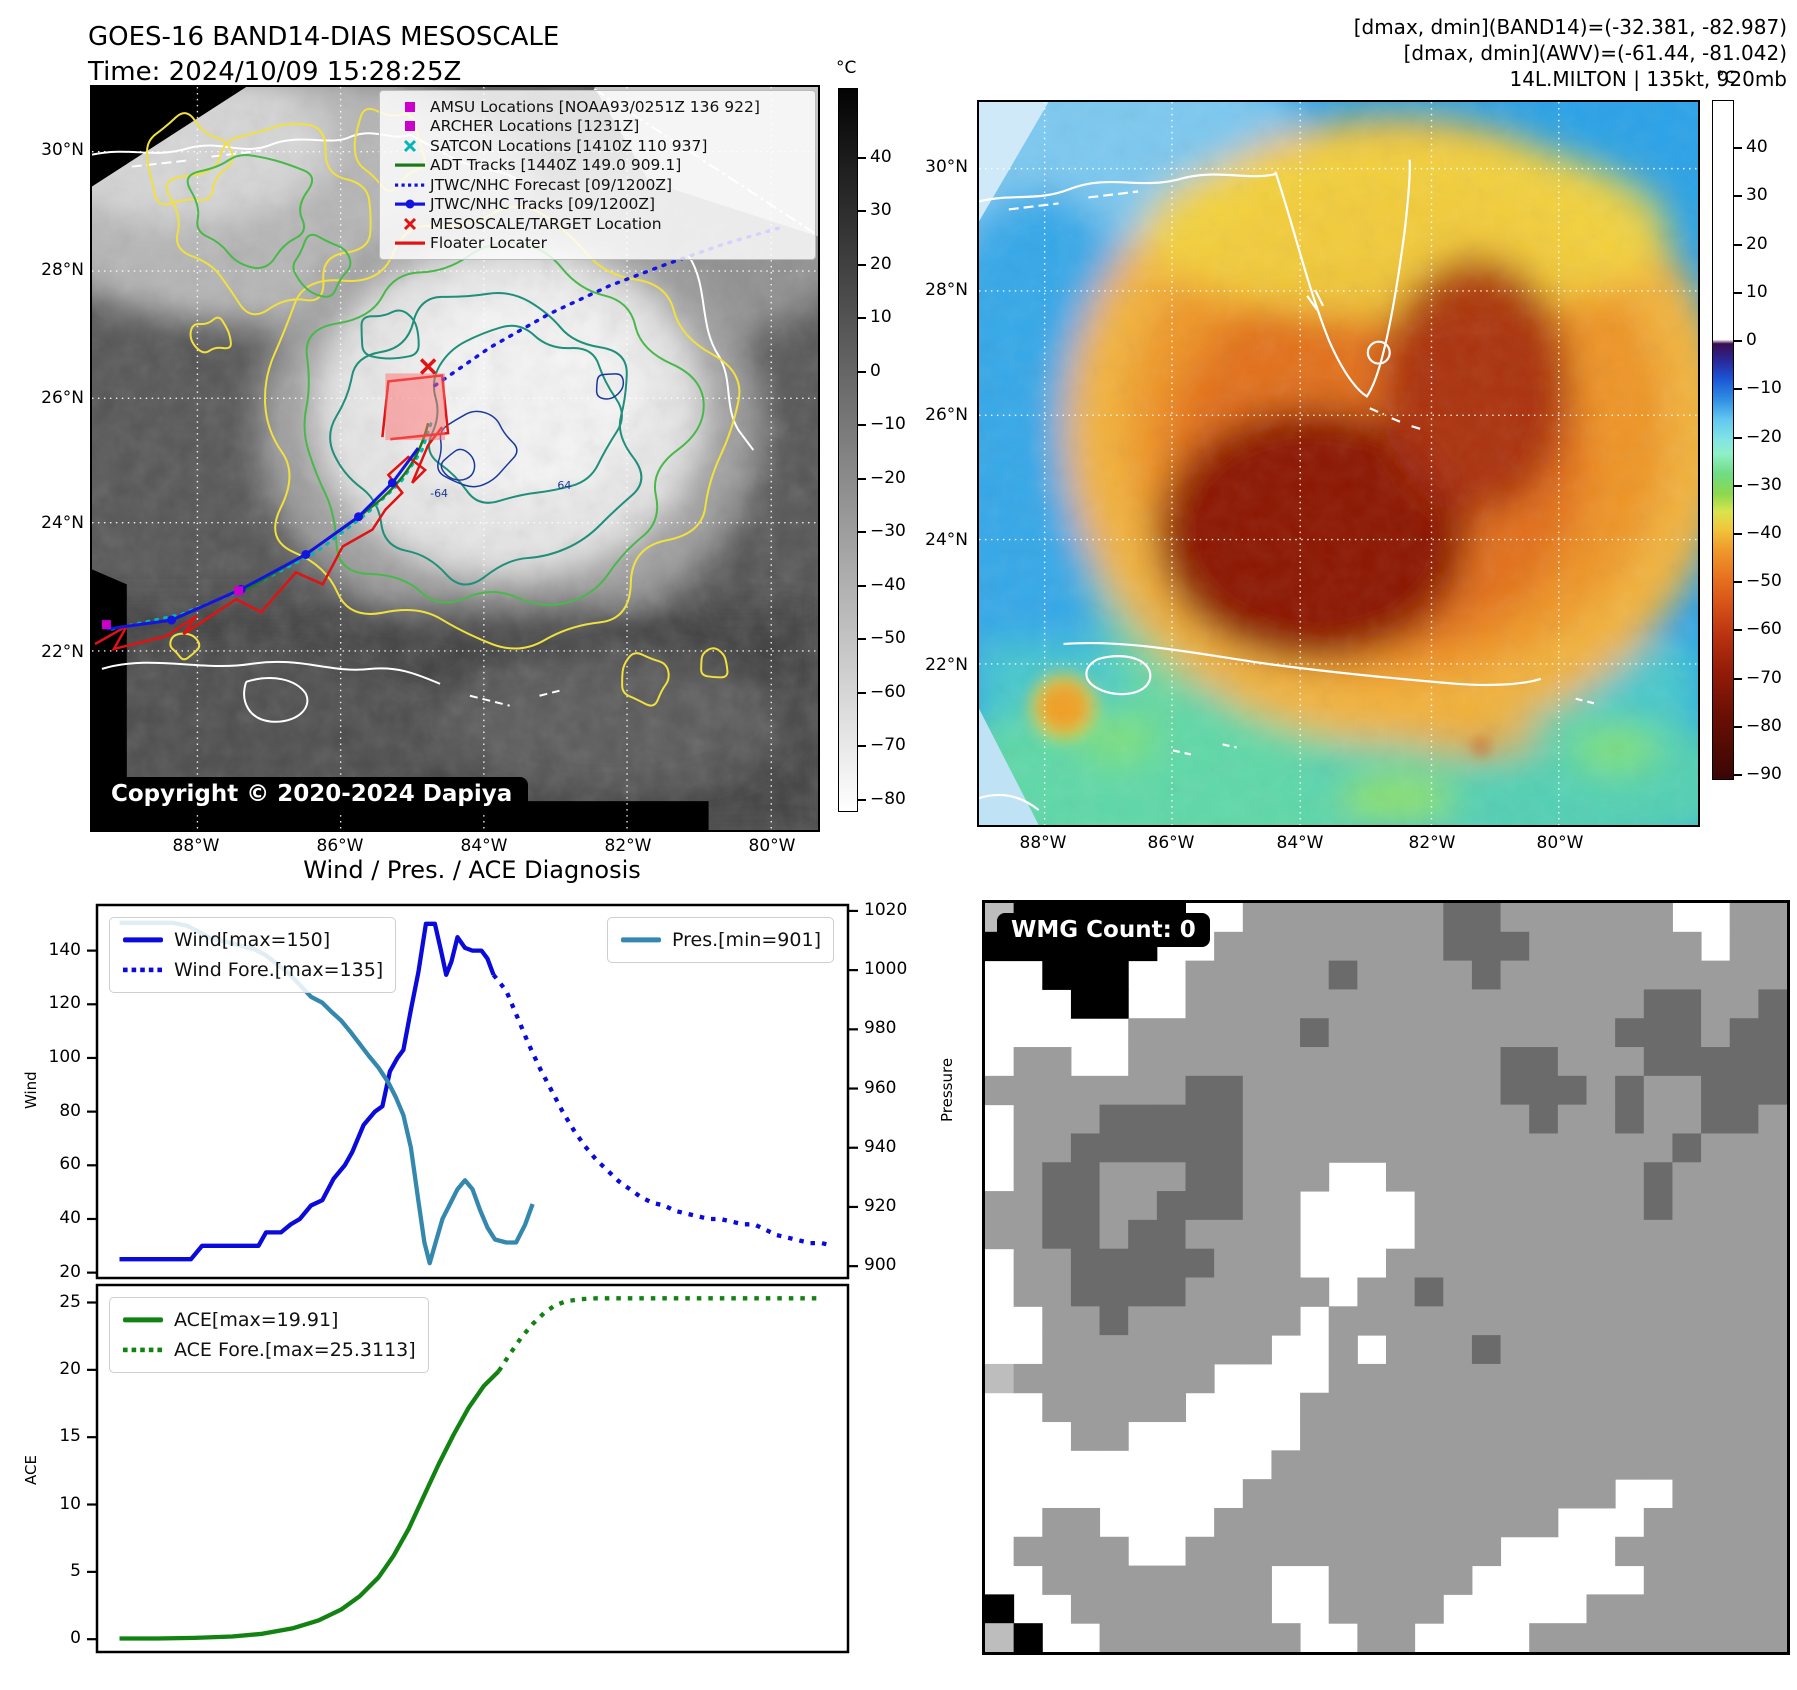  Describe the element at coordinates (31, 1470) in the screenshot. I see `ace-axis-label: ACE` at that location.